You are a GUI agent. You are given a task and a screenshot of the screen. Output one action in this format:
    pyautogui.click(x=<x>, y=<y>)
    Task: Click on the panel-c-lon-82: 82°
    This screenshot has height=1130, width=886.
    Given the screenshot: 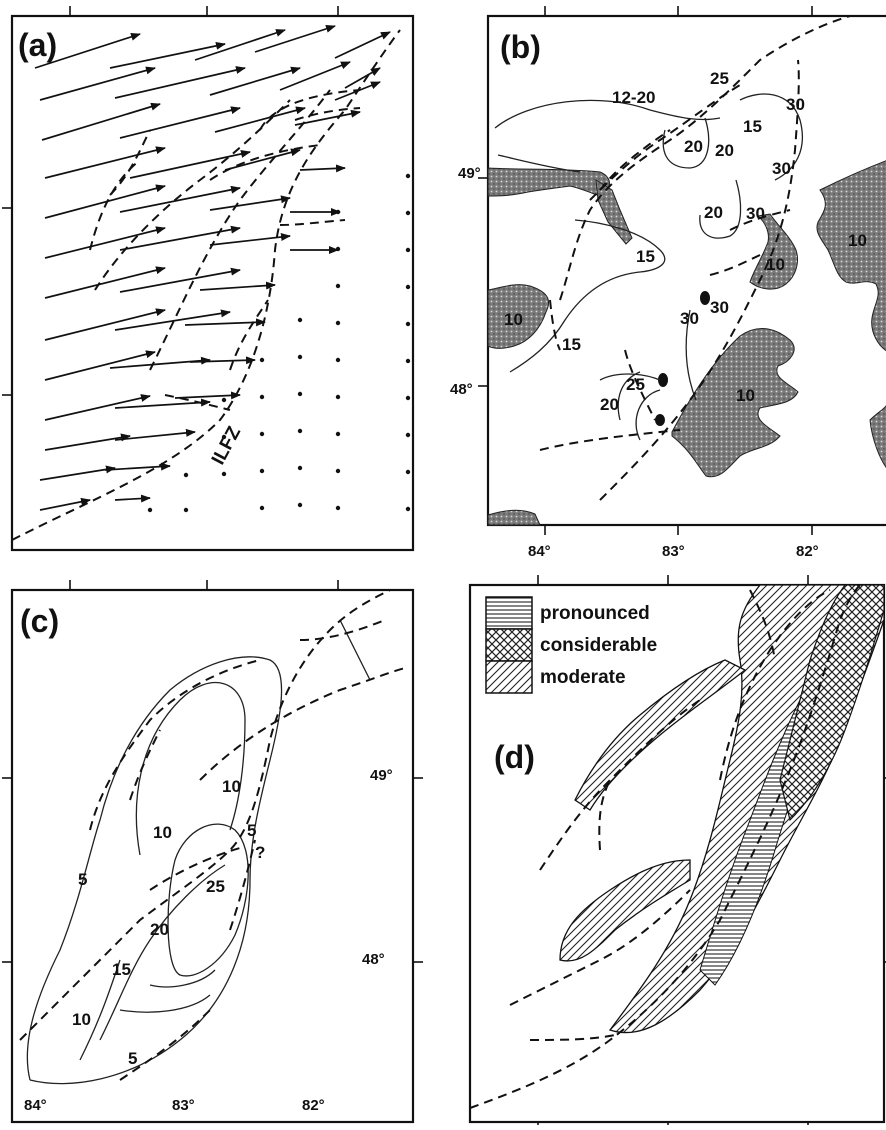 What is the action you would take?
    pyautogui.click(x=313, y=1105)
    